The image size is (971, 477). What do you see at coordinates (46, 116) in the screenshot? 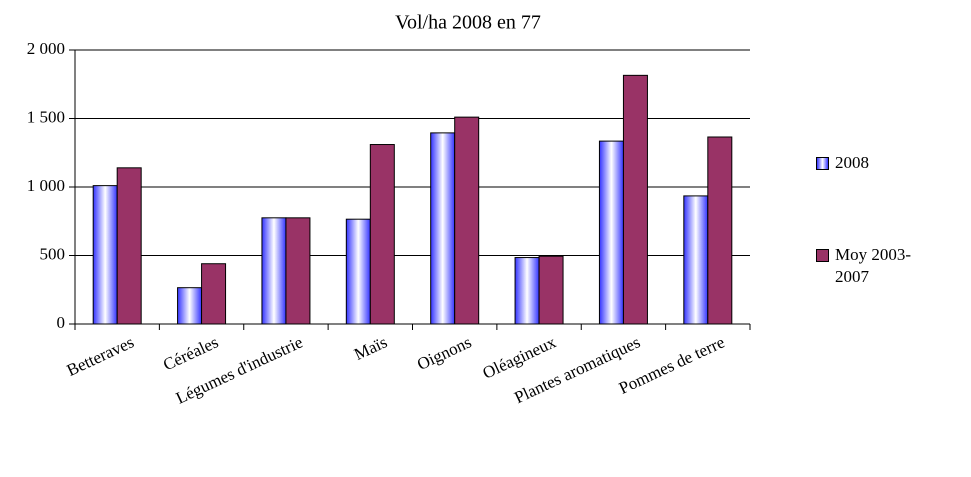
I see `y-tick-label: 1 500` at bounding box center [46, 116].